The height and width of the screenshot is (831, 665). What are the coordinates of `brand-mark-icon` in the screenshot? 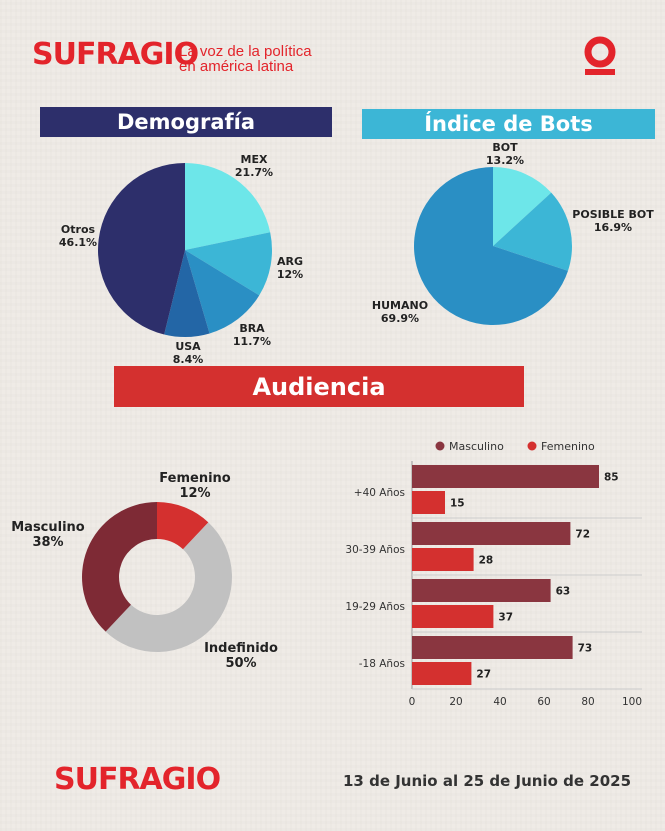 It's located at (600, 57).